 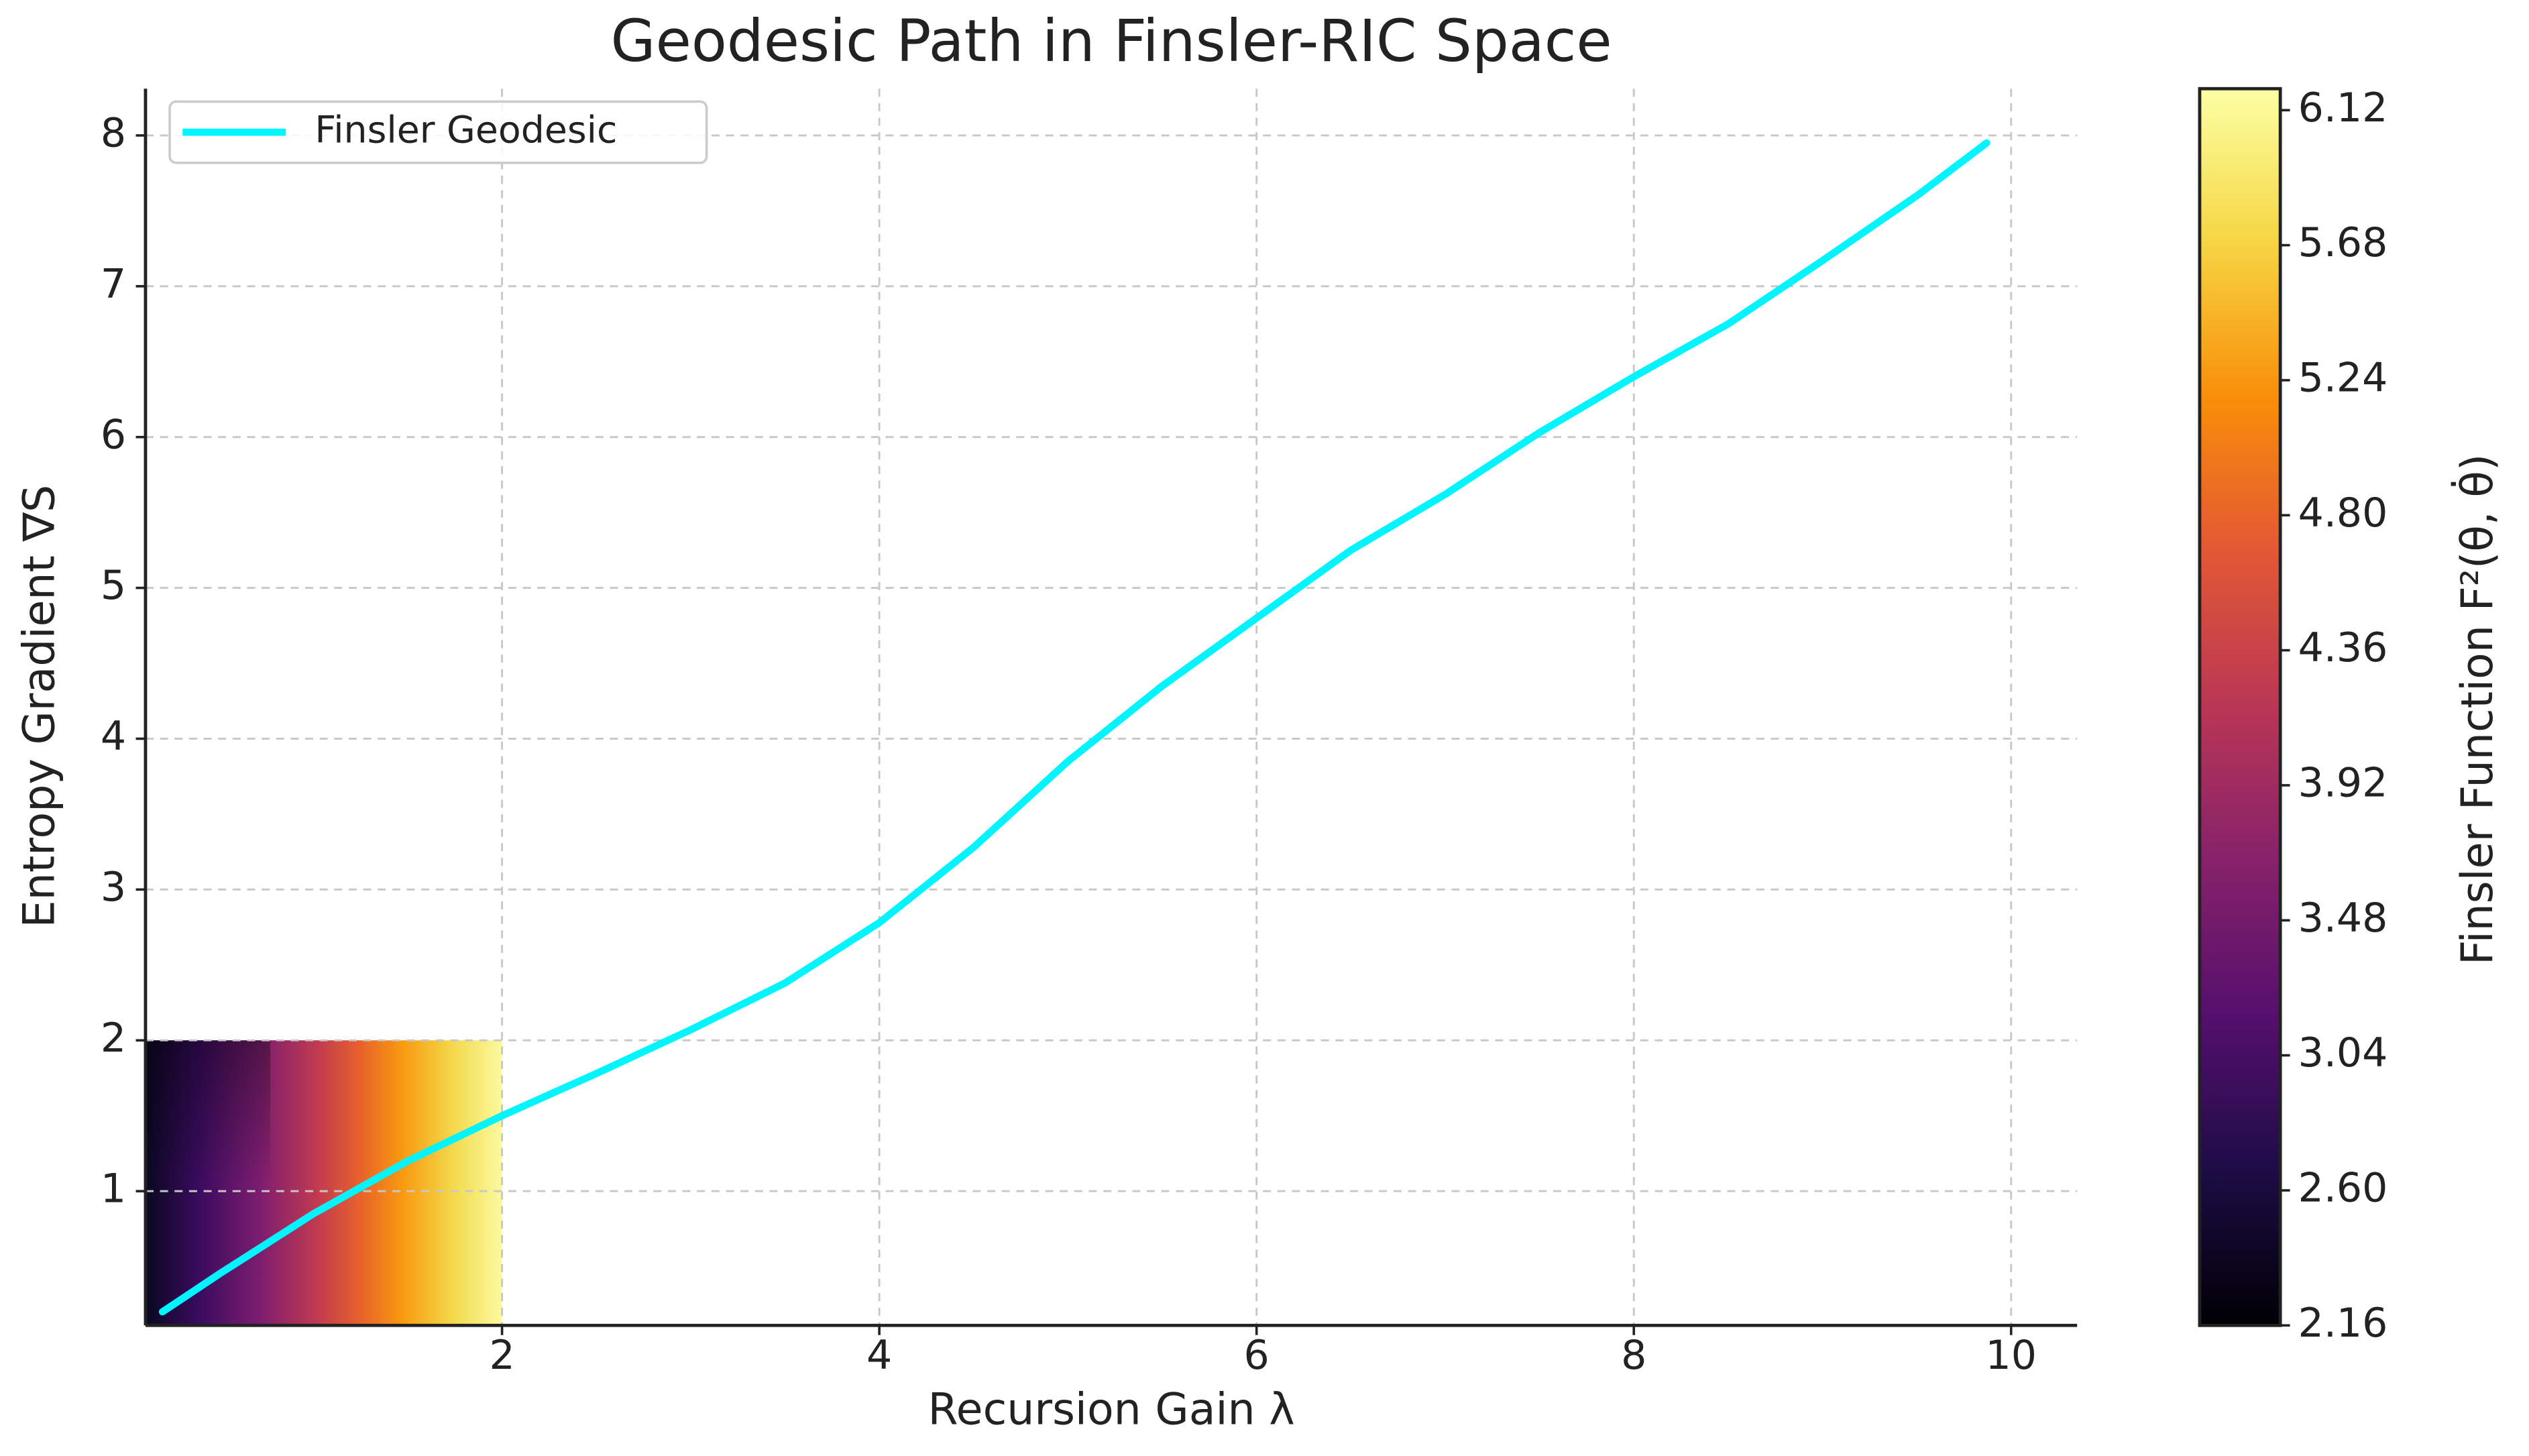 What do you see at coordinates (114, 1038) in the screenshot?
I see `y-tick-label: 2` at bounding box center [114, 1038].